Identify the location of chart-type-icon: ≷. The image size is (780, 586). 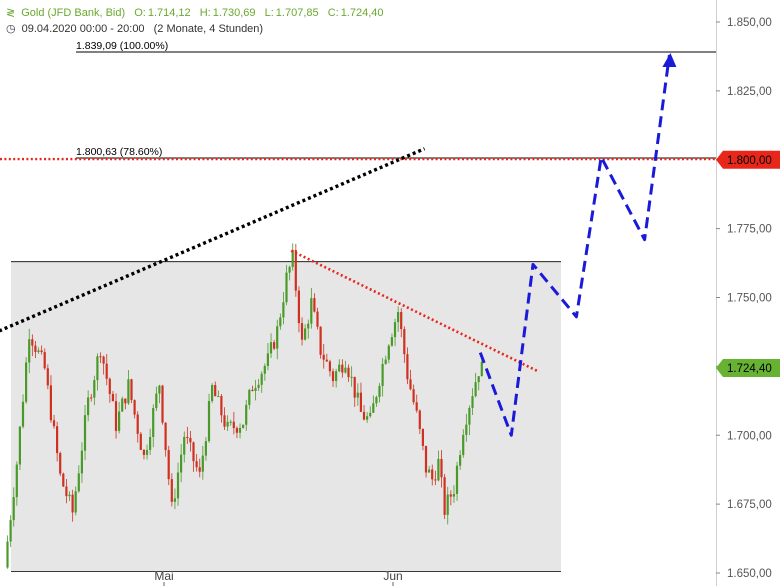
(11, 13).